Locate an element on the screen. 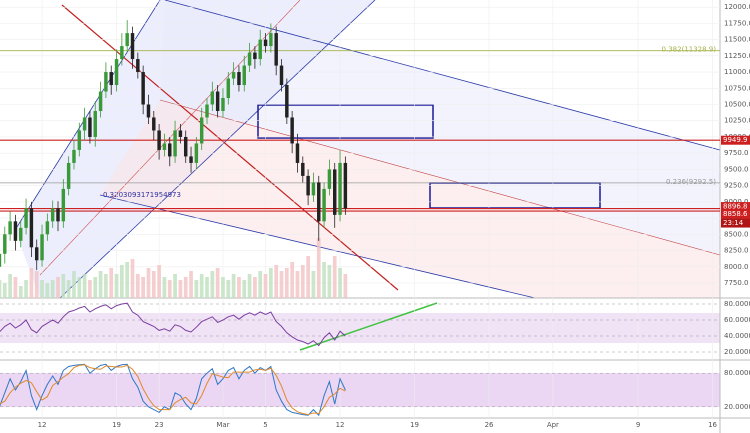  price-tag-label: 8858.6 is located at coordinates (735, 214).